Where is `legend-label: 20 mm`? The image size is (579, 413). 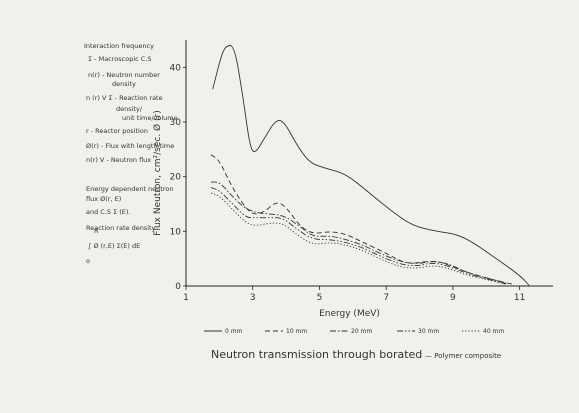
legend-label: 20 mm is located at coordinates (361, 331).